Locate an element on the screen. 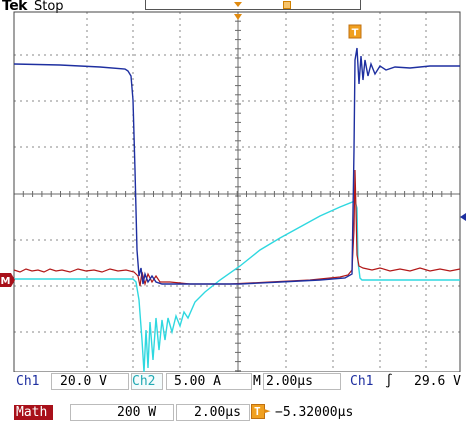 The width and height of the screenshot is (474, 422). trigger-time-icon is located at coordinates (258, 411).